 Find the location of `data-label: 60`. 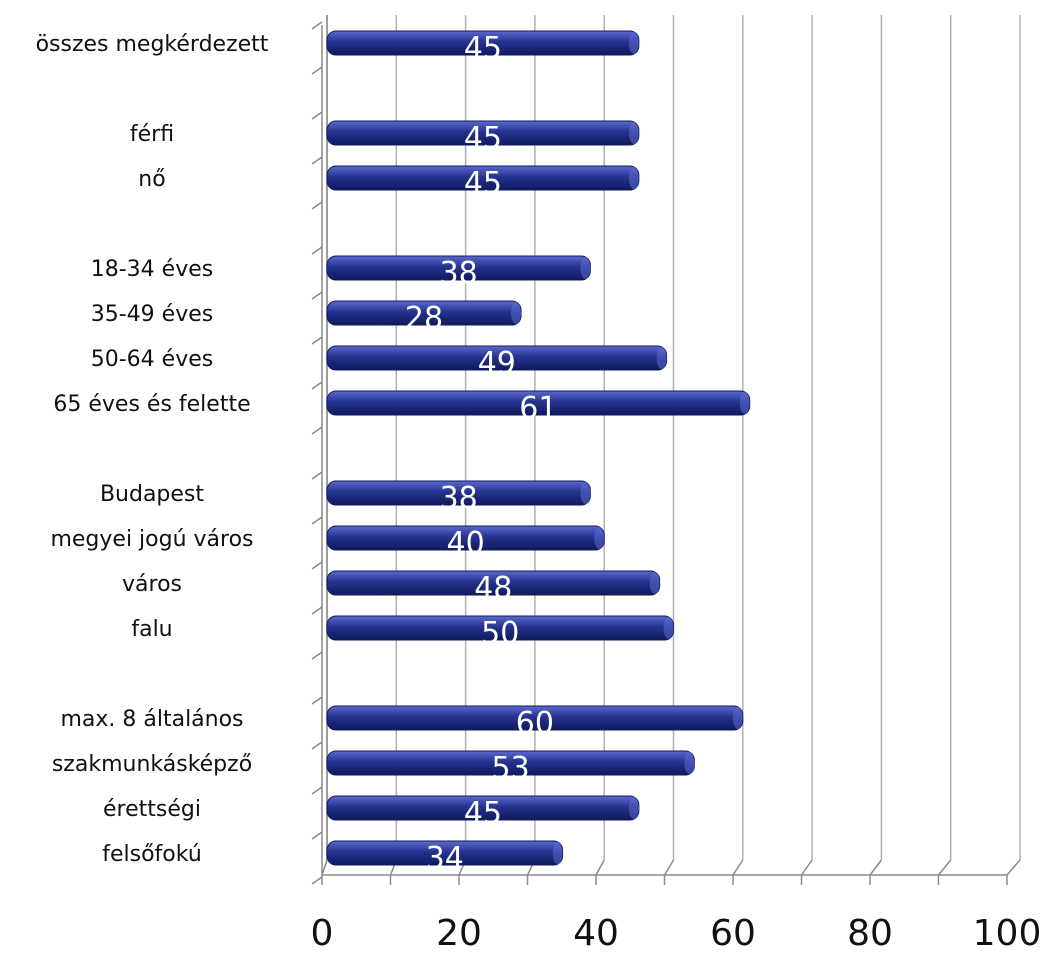

data-label: 60 is located at coordinates (535, 723).